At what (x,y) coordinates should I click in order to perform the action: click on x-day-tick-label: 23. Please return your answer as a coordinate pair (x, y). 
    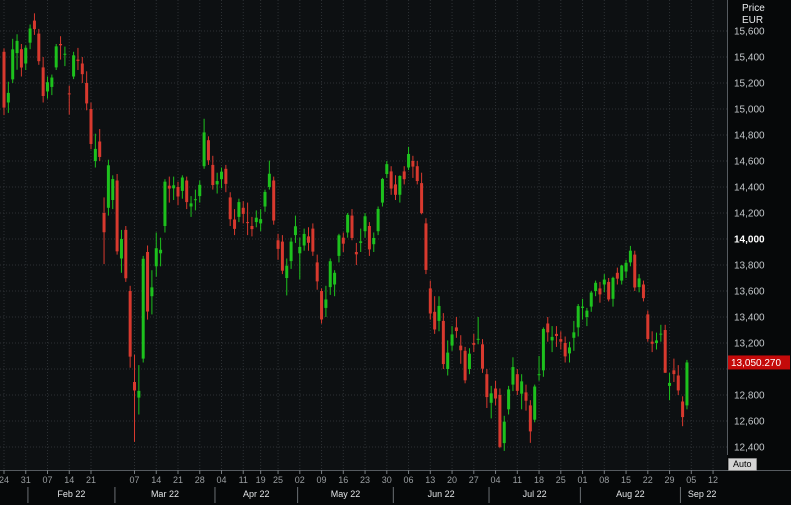
    Looking at the image, I should click on (365, 480).